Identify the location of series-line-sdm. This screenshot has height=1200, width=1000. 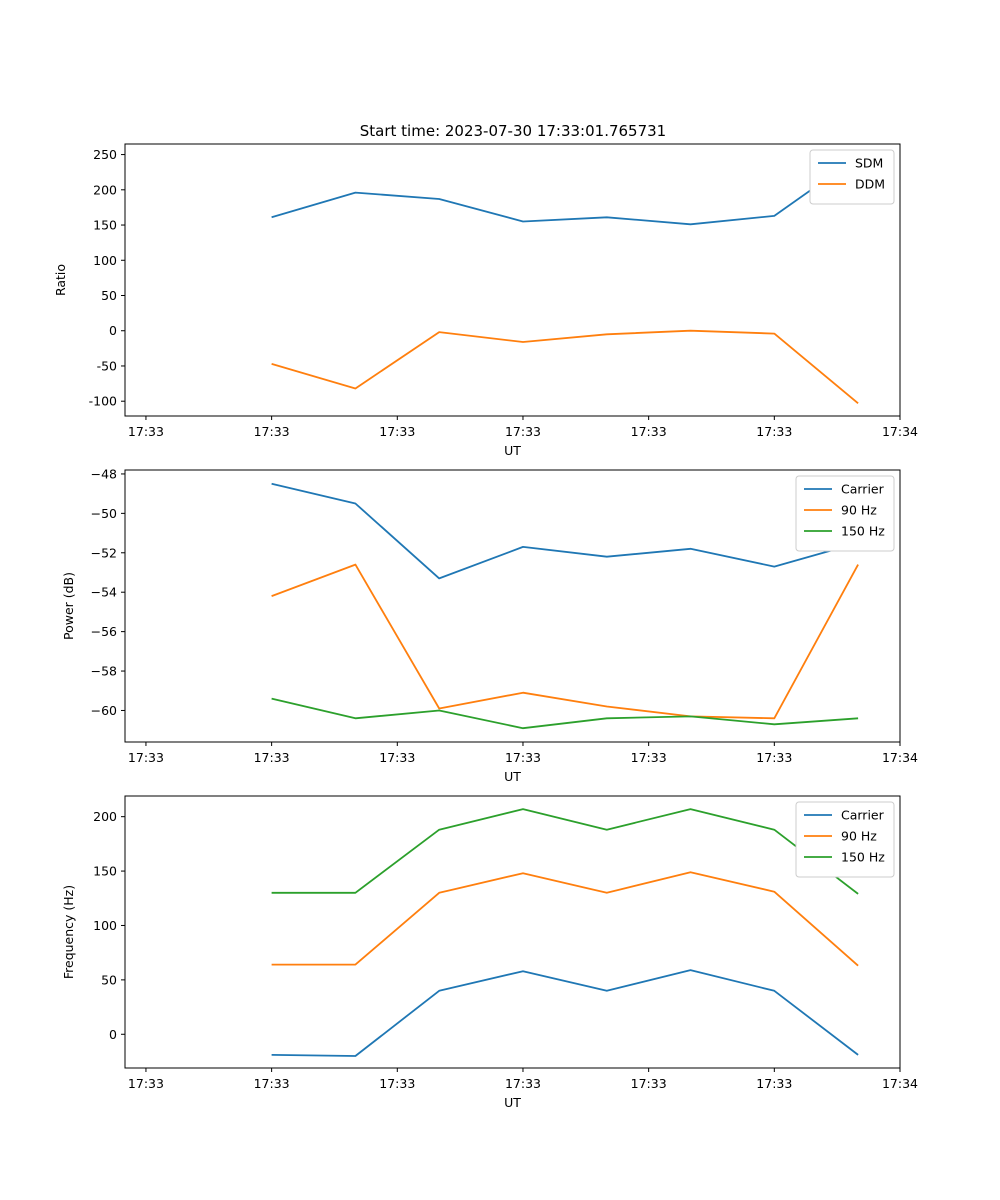
(565, 190).